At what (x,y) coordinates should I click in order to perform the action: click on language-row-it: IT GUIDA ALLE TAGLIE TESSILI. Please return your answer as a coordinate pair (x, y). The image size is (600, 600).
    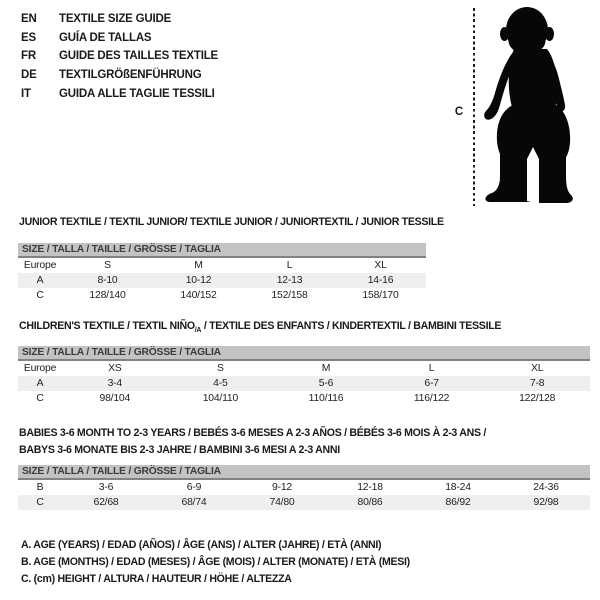
    Looking at the image, I should click on (119, 93).